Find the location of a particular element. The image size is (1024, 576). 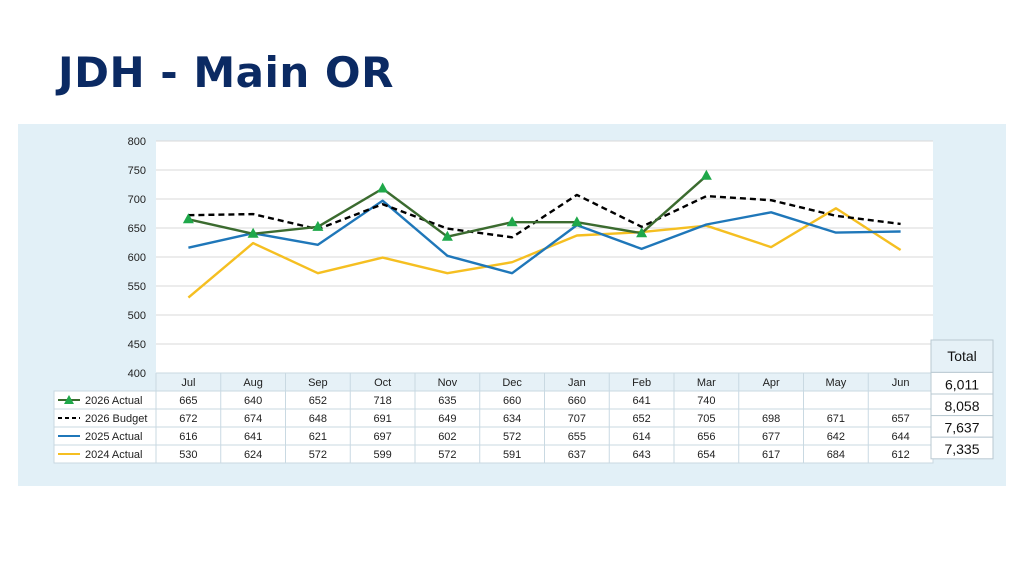

x-tick-label: Jan is located at coordinates (577, 383).